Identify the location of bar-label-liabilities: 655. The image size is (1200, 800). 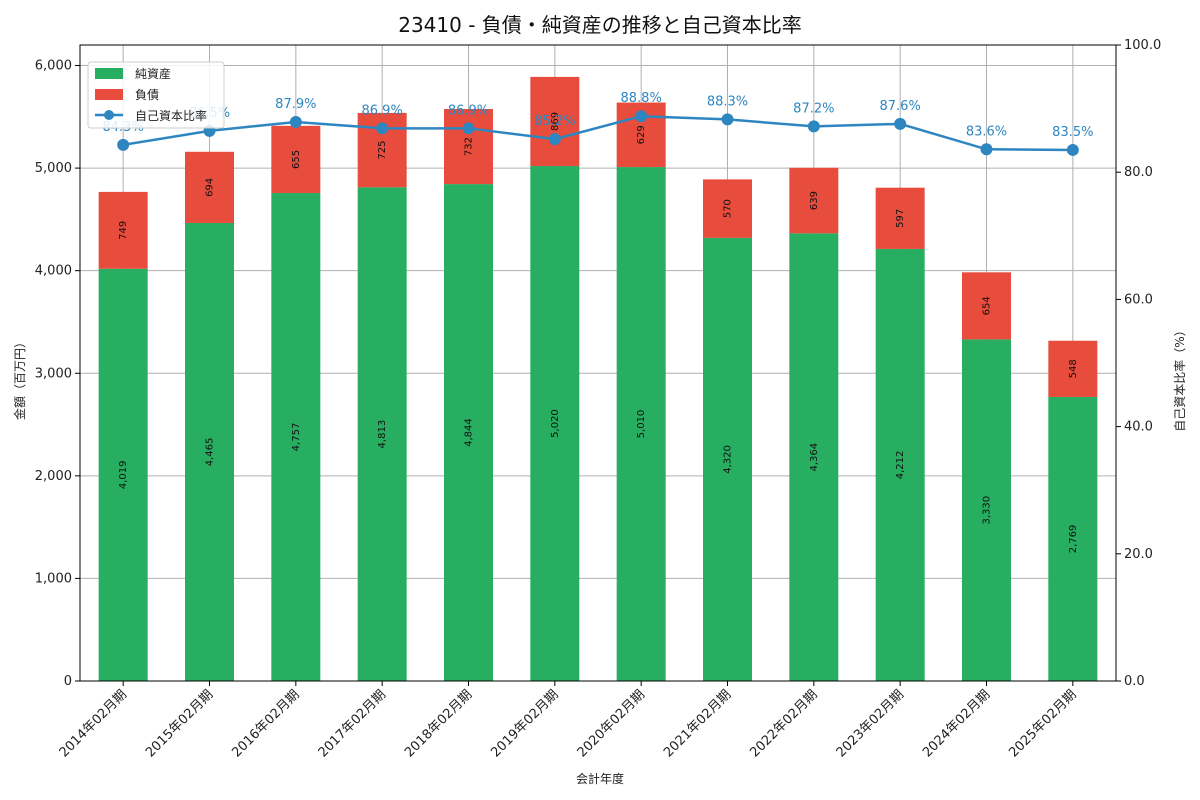
(296, 159).